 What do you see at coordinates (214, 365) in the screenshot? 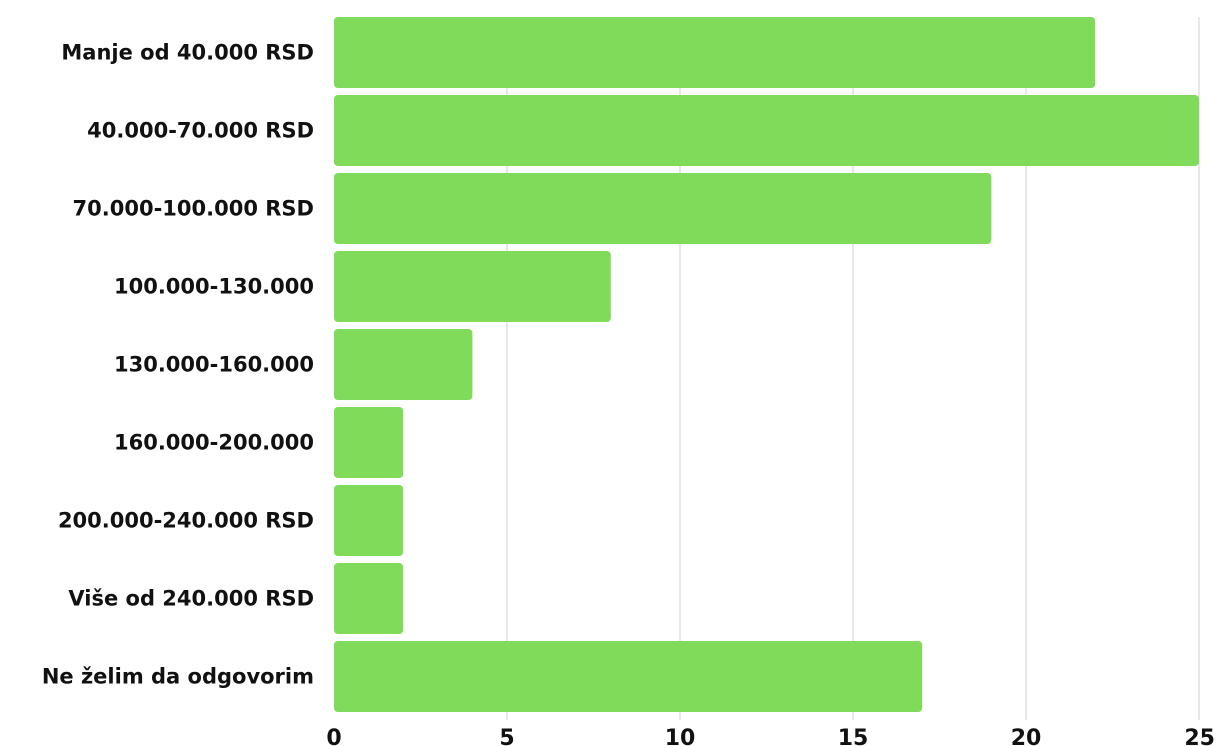
I see `category-label: 130.000-160.000` at bounding box center [214, 365].